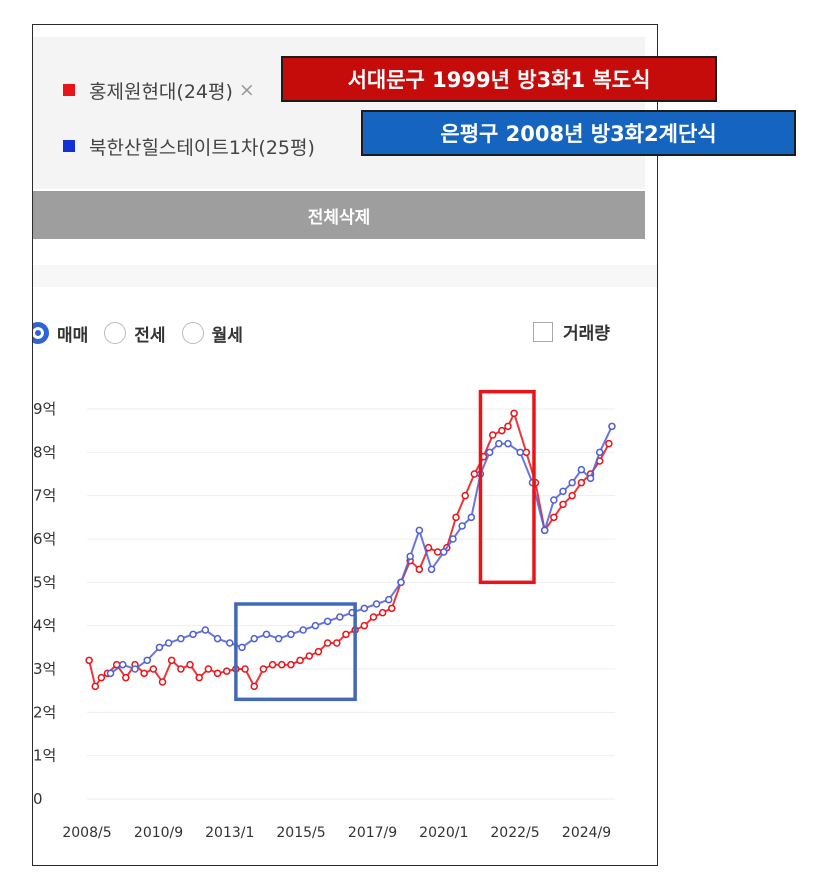 The image size is (827, 893). I want to click on compare-item-hongjewon: 홍제원현대(24평) ×, so click(159, 90).